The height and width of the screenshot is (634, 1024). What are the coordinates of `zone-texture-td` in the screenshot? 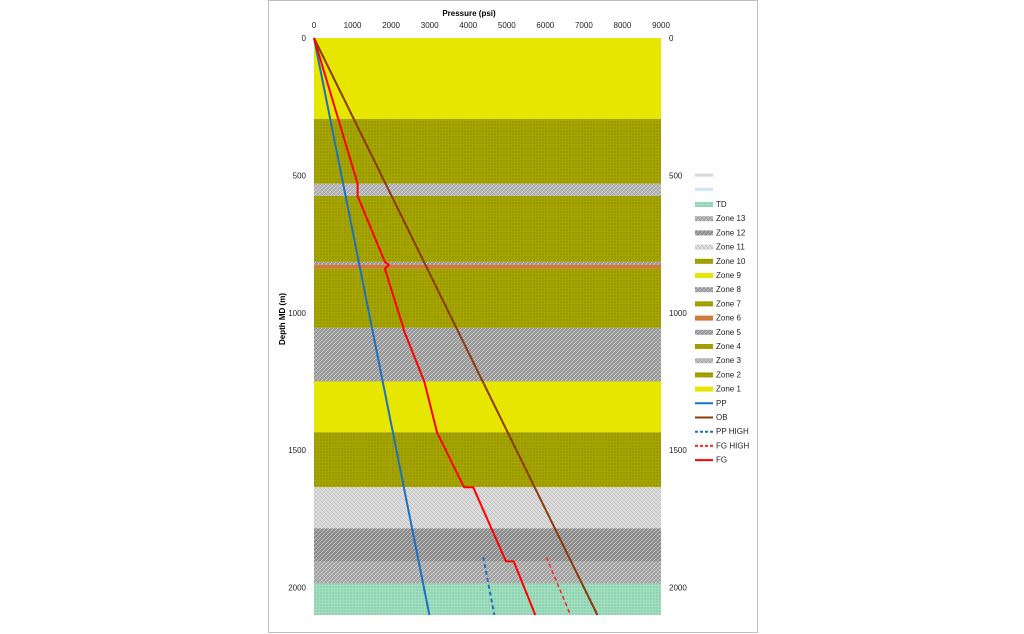 It's located at (487, 599).